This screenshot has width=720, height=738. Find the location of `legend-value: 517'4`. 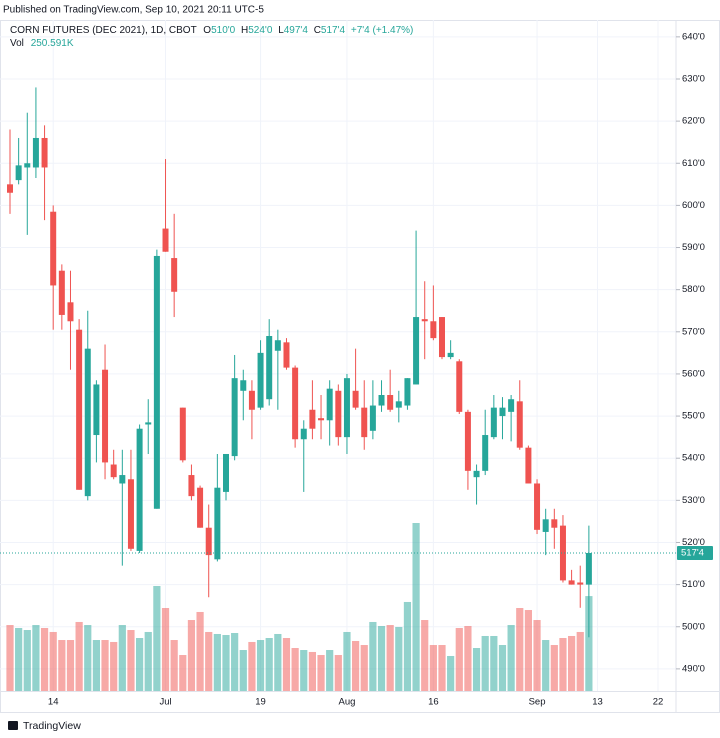

legend-value: 517'4 is located at coordinates (333, 30).